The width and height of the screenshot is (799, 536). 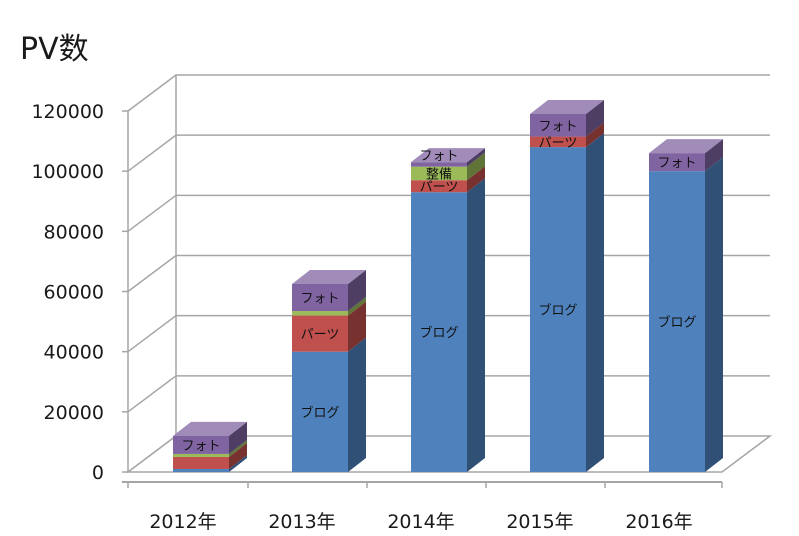 I want to click on y-axis-ticks: 0 20000 40000 60000 80000 100000 120000, so click(x=79, y=292).